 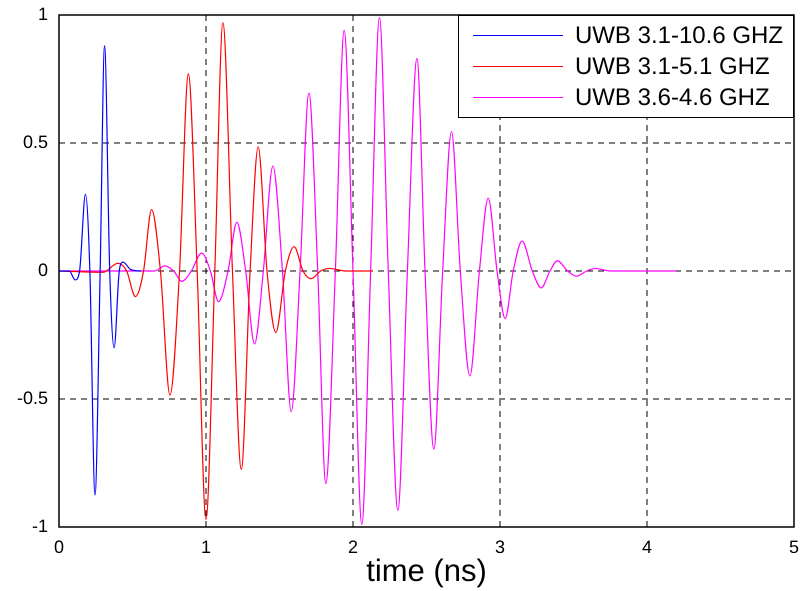 What do you see at coordinates (43, 270) in the screenshot?
I see `y-tick-label: 0` at bounding box center [43, 270].